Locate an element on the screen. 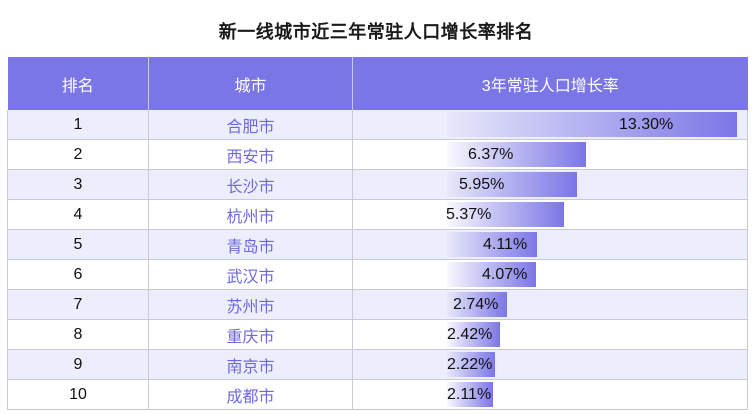 This screenshot has width=752, height=414. growth-rate-cell: 2.22% is located at coordinates (550, 364).